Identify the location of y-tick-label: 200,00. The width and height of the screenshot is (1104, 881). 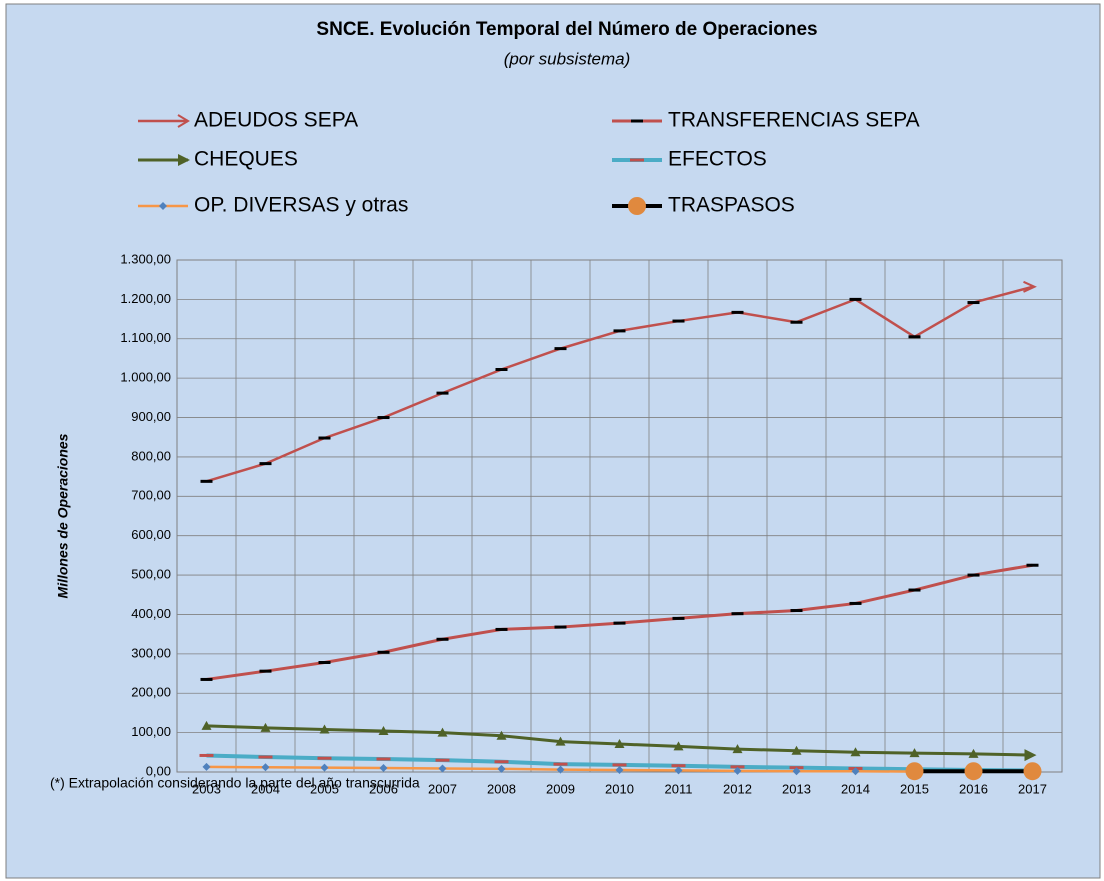
(151, 692).